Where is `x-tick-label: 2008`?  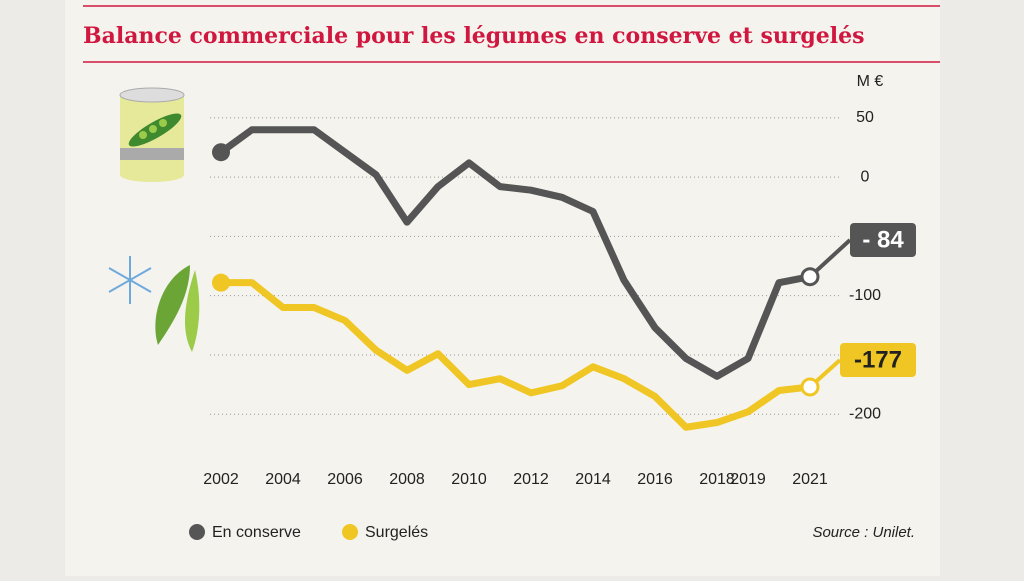 x-tick-label: 2008 is located at coordinates (407, 479).